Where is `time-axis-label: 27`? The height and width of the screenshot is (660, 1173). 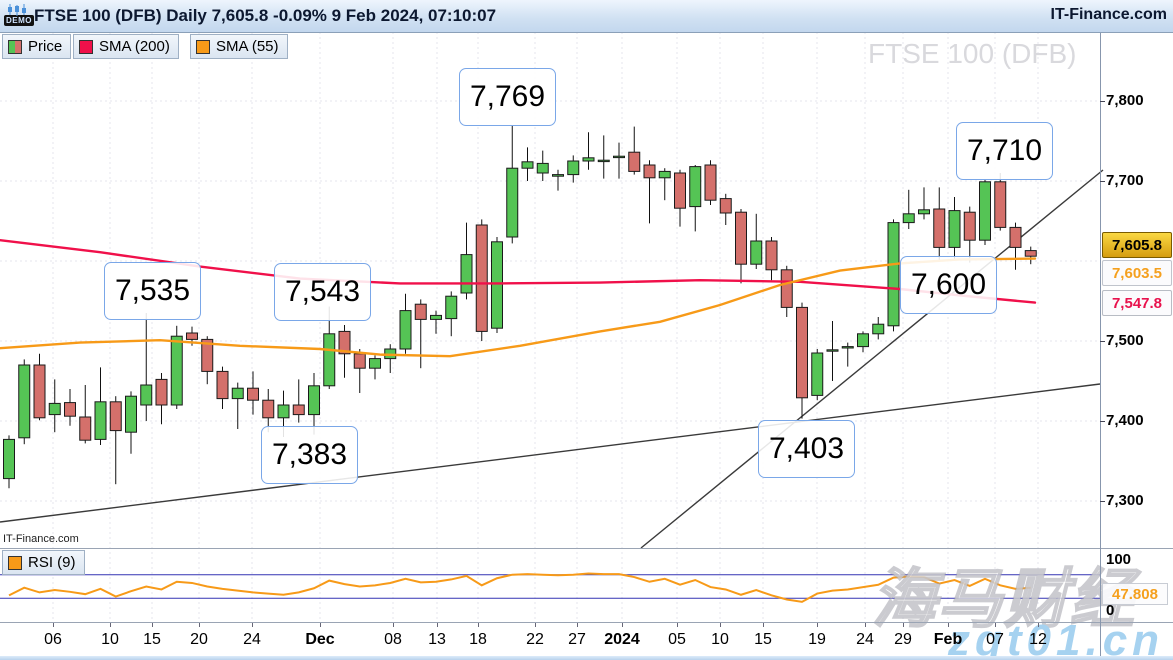 time-axis-label: 27 is located at coordinates (577, 639).